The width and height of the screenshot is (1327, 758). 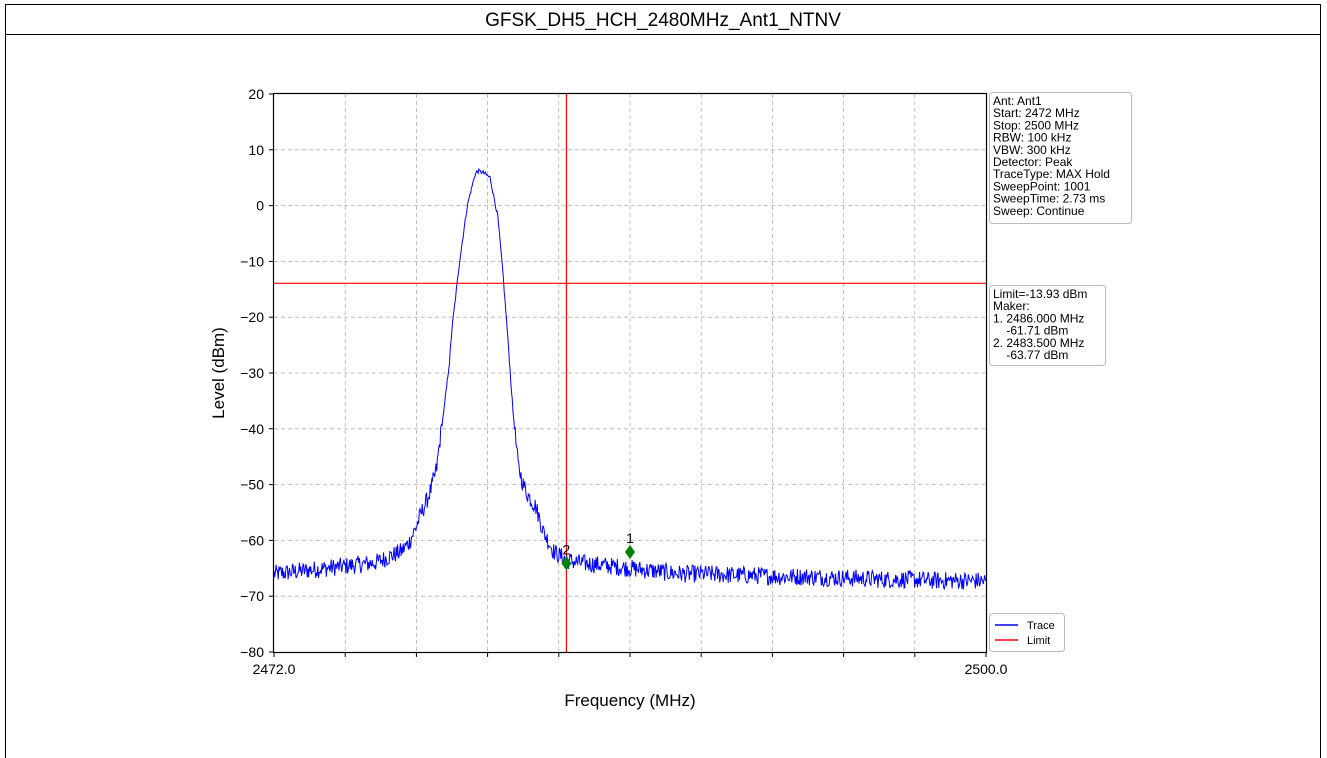 What do you see at coordinates (1039, 211) in the screenshot?
I see `info-line: Sweep: Continue` at bounding box center [1039, 211].